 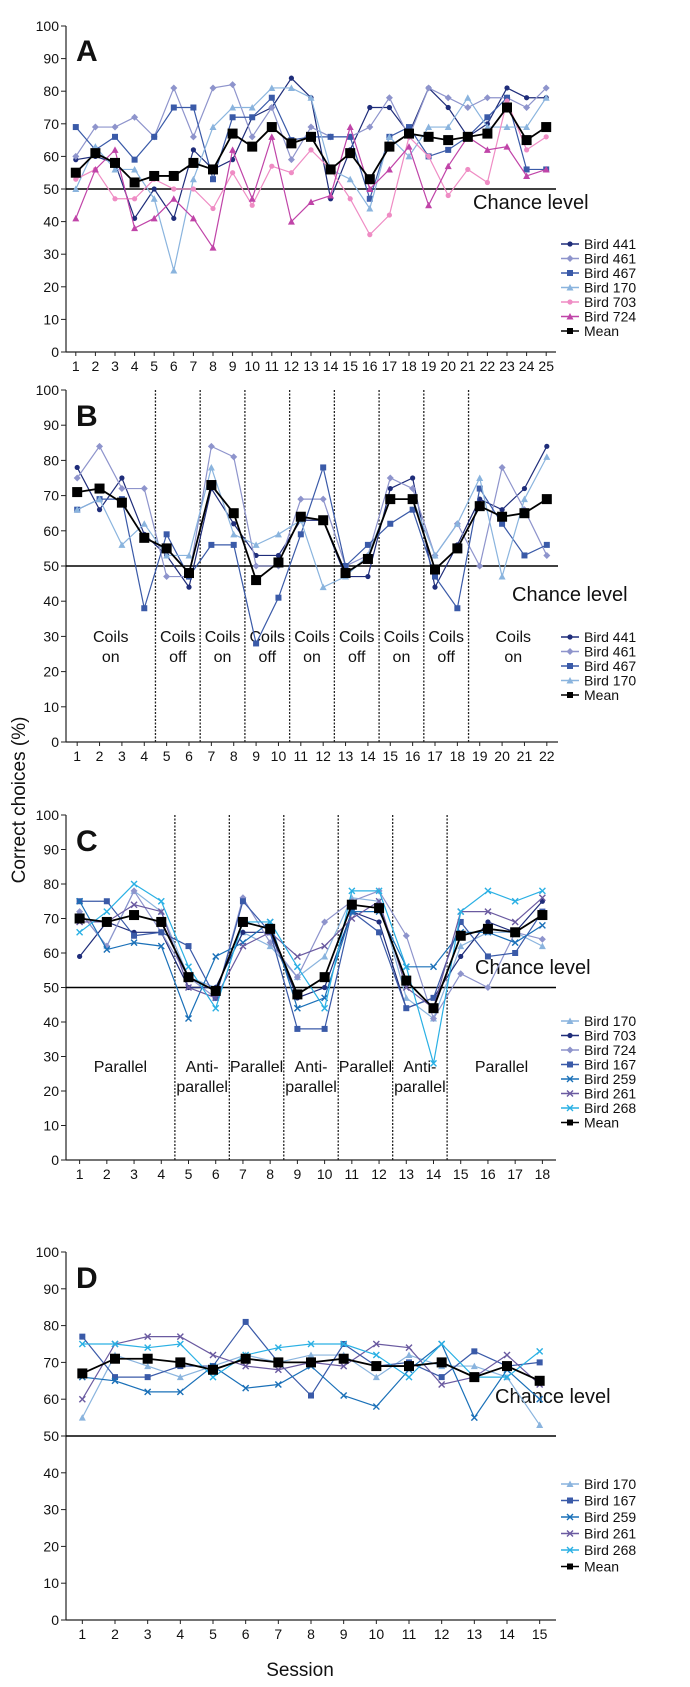 I want to click on legend-entry: Bird 261, so click(x=610, y=1534).